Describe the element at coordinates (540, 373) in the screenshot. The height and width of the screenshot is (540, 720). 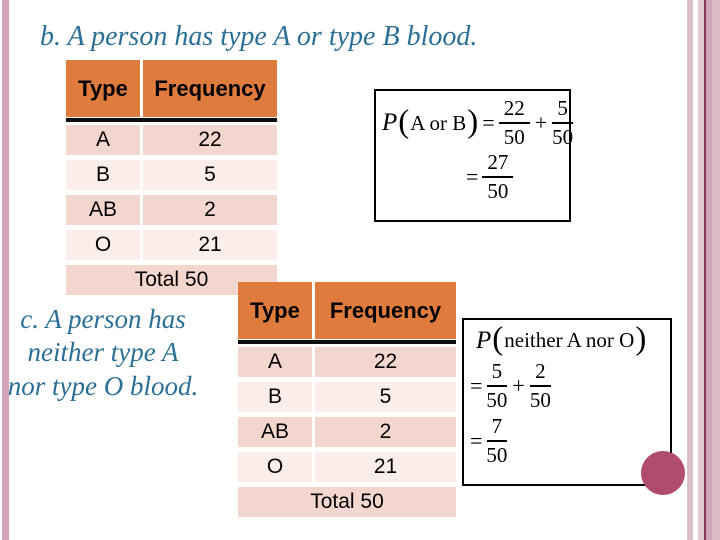
I see `fraction-numerator: 2` at that location.